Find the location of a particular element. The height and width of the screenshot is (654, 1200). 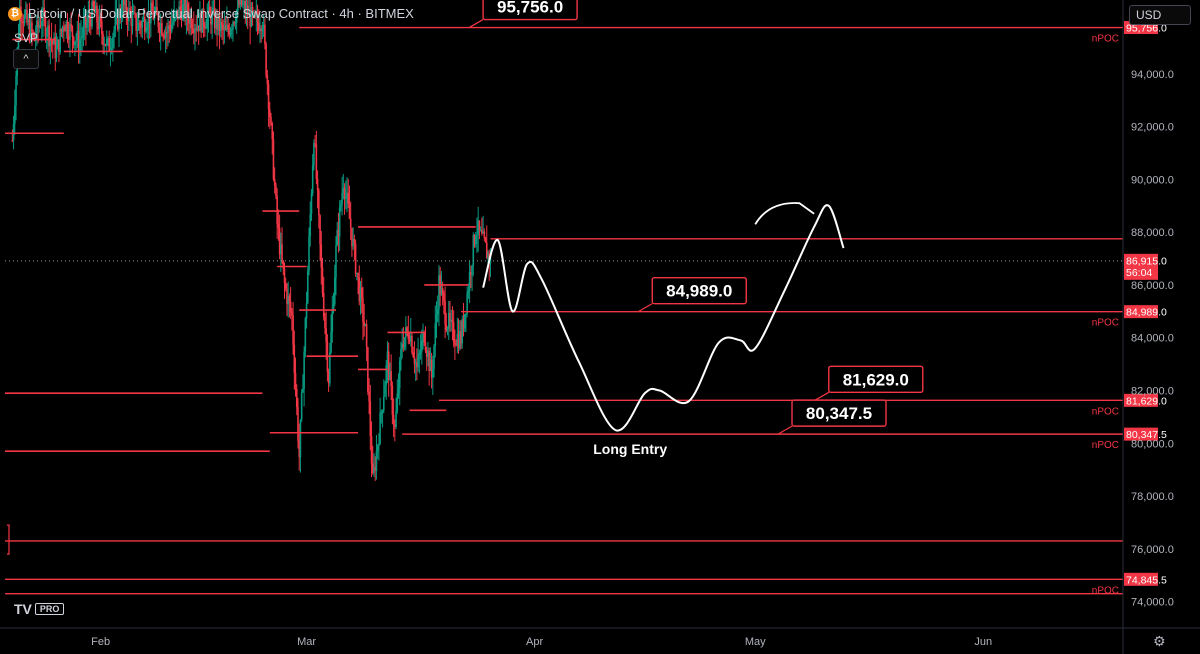

currency-selector: USD is located at coordinates (1160, 15).